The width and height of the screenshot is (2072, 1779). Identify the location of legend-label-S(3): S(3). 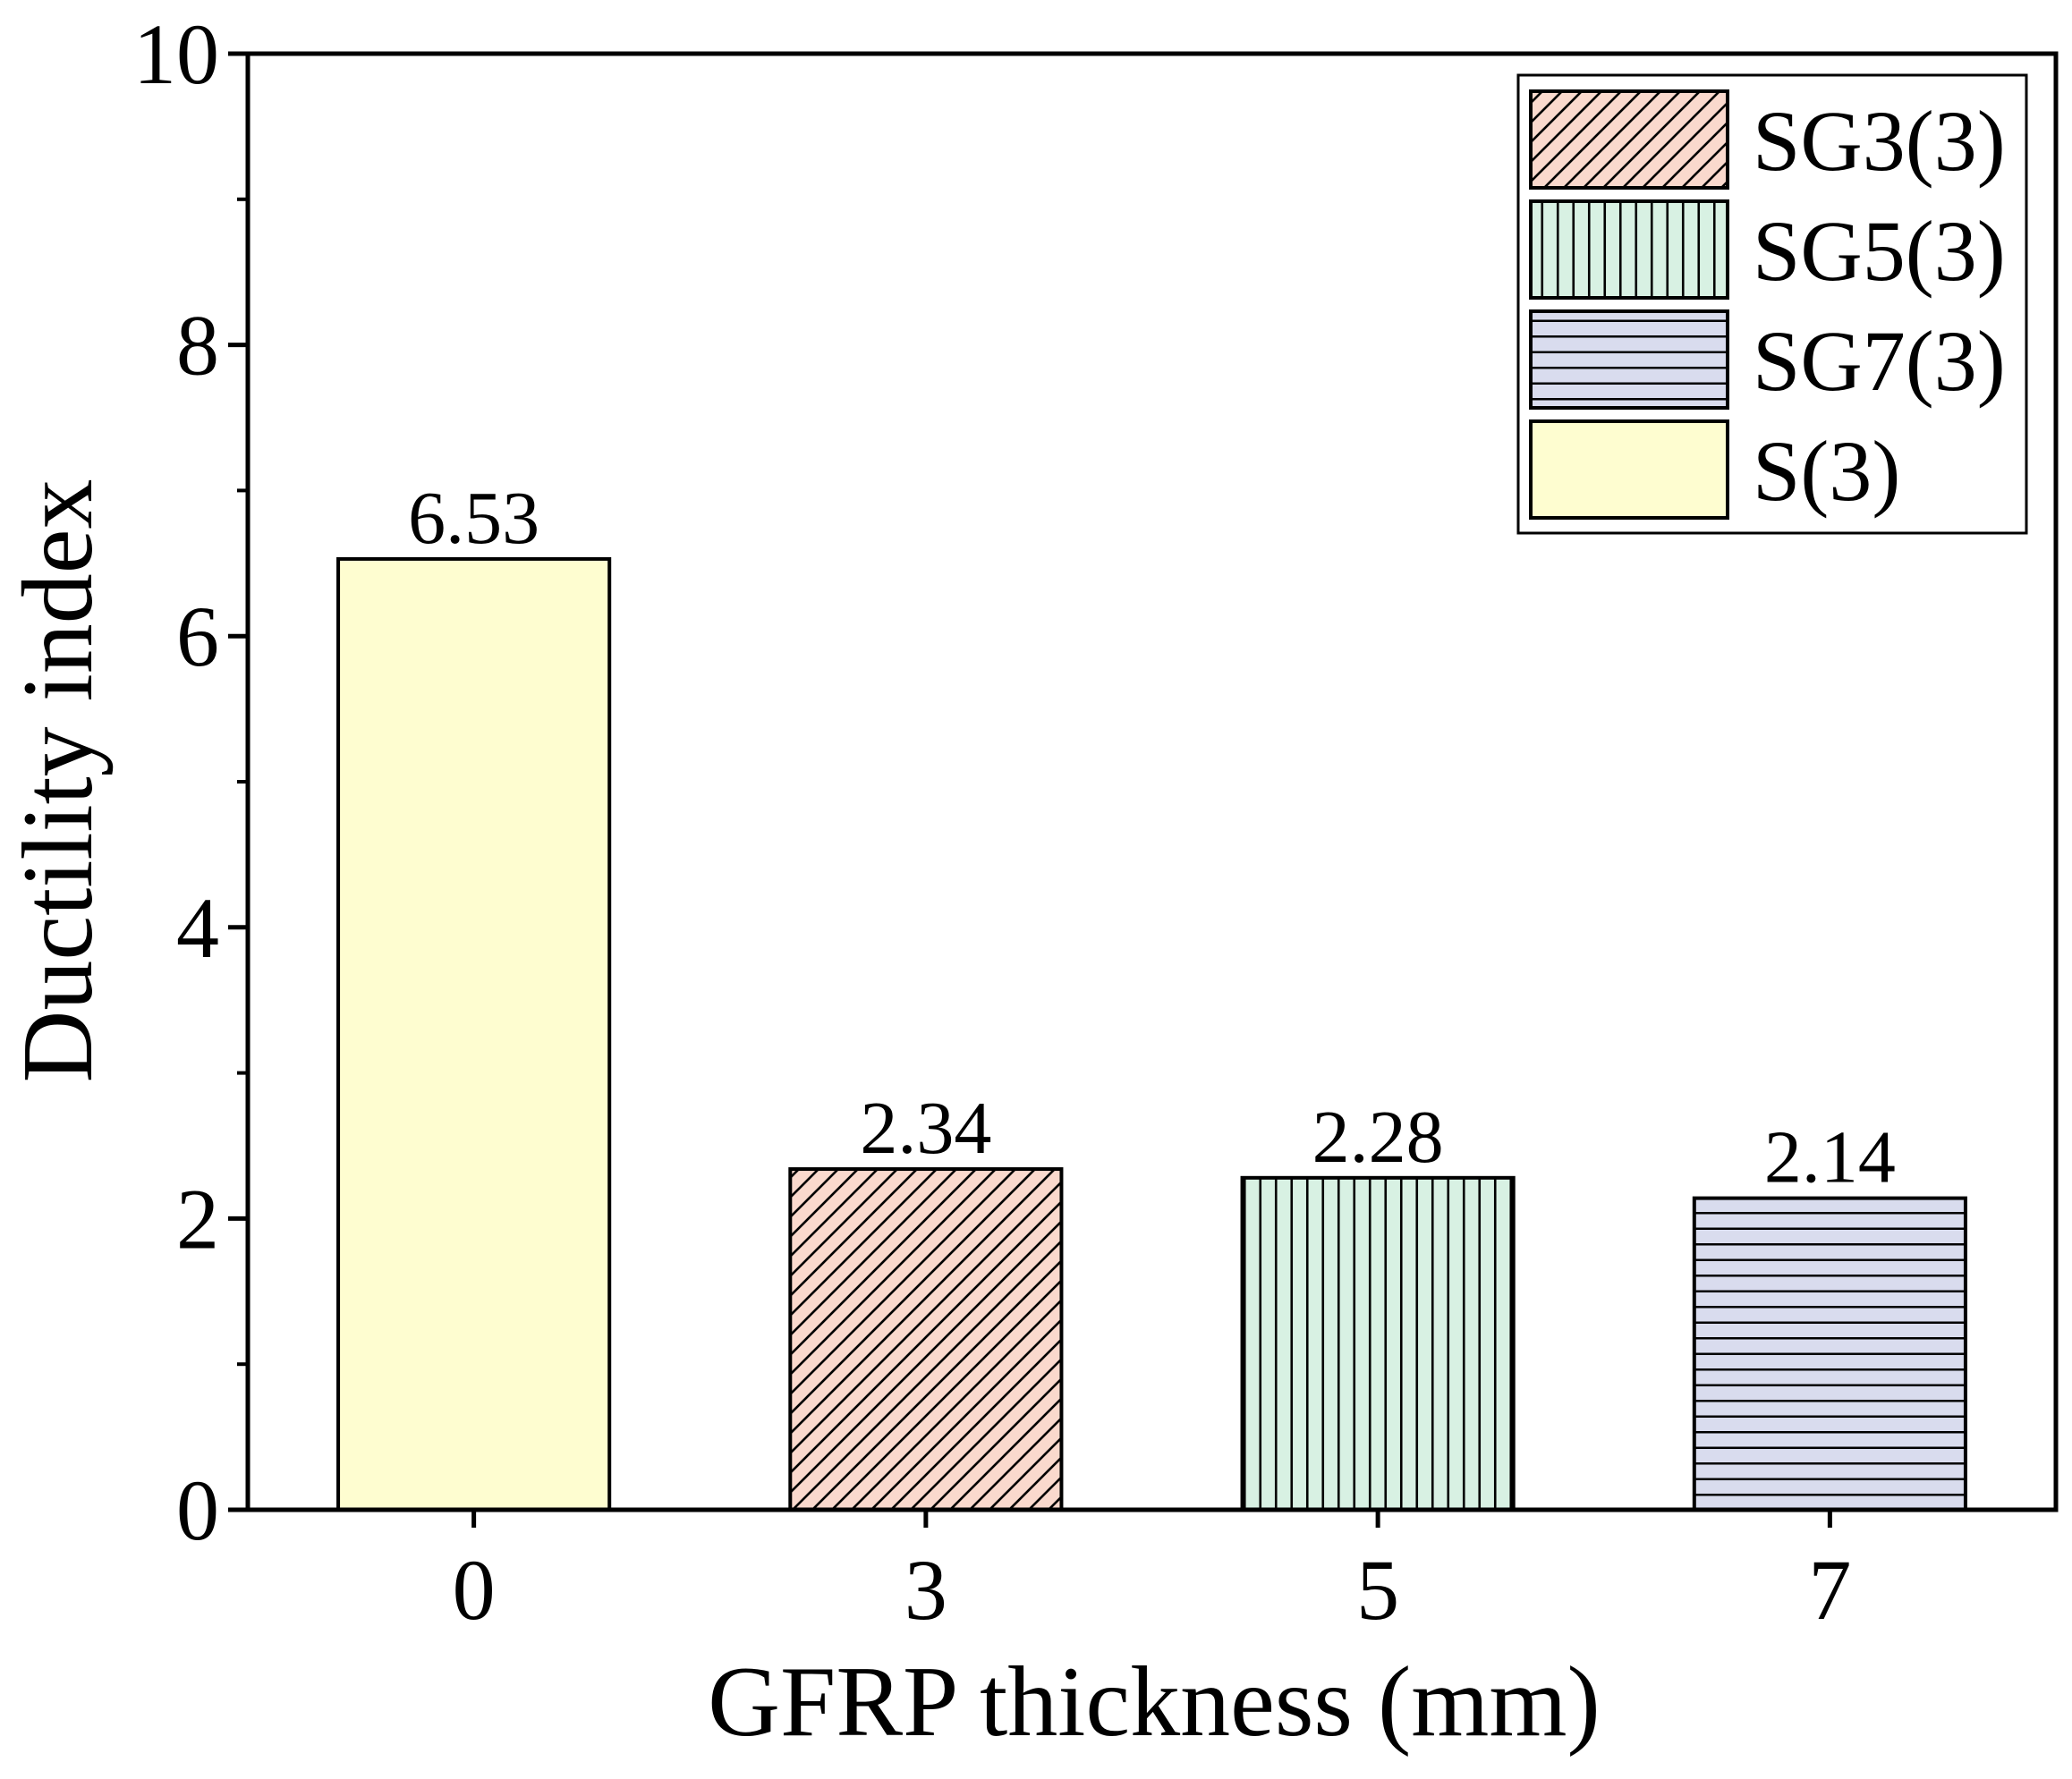
(1827, 471).